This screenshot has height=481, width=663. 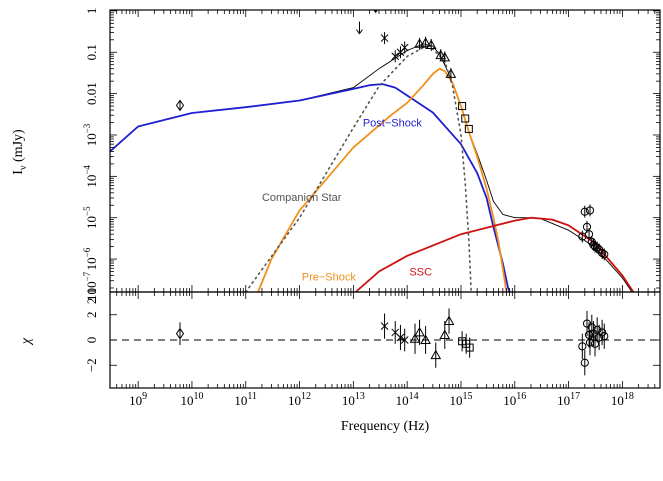 What do you see at coordinates (302, 198) in the screenshot?
I see `annotation-companion-star: Companion Star` at bounding box center [302, 198].